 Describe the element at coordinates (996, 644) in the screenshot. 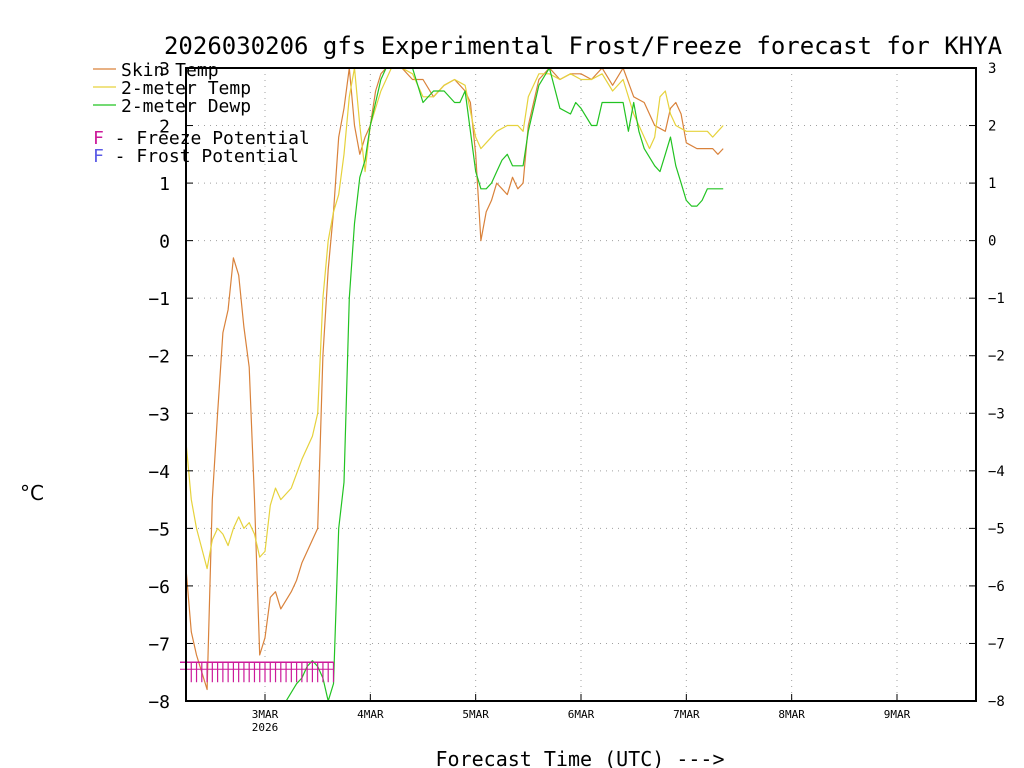

I see `y-tick-label-right: −7` at that location.